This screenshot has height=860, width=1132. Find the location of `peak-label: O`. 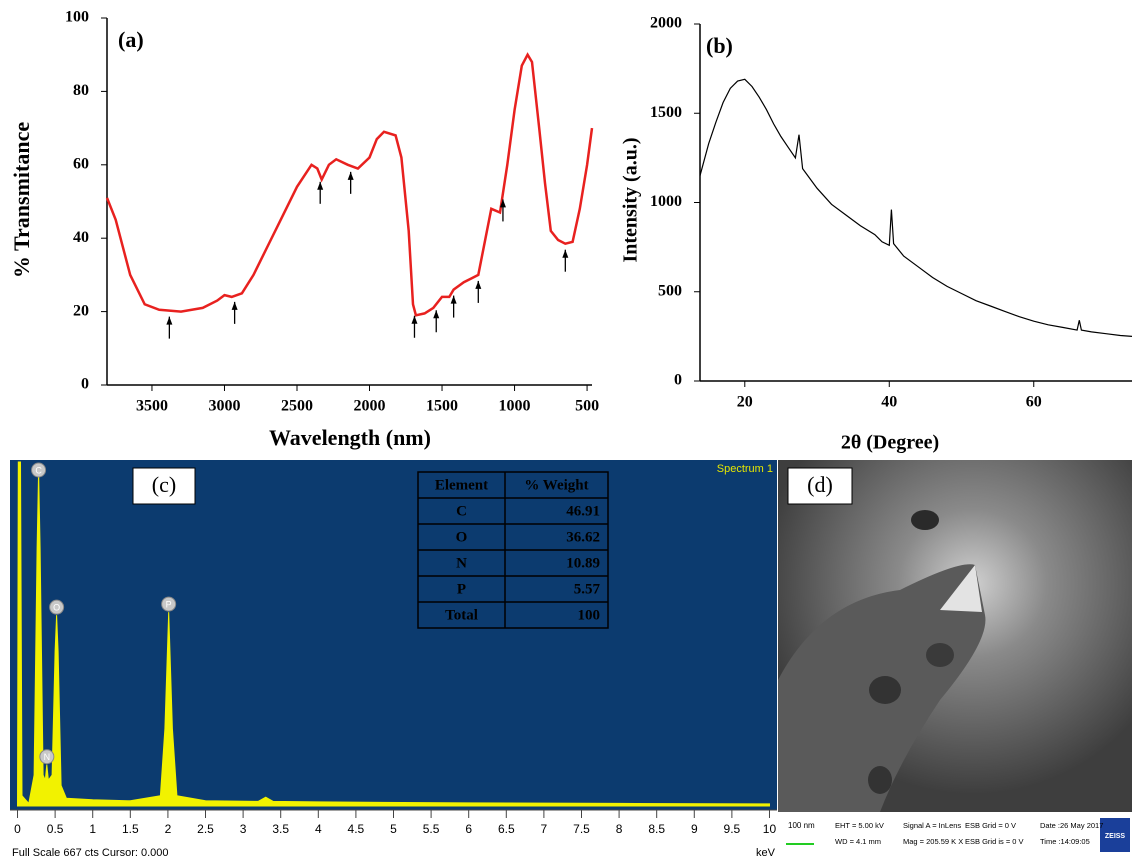

peak-label: O is located at coordinates (56, 608).